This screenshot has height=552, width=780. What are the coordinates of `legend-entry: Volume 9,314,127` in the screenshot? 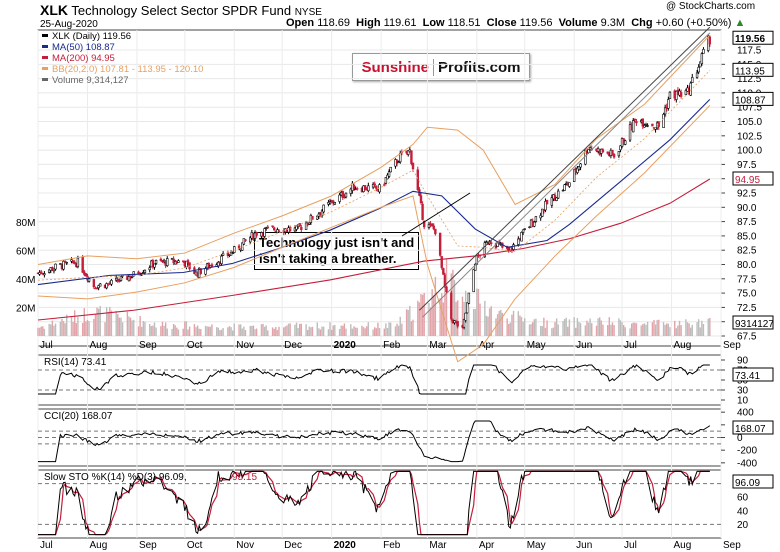 It's located at (90, 80).